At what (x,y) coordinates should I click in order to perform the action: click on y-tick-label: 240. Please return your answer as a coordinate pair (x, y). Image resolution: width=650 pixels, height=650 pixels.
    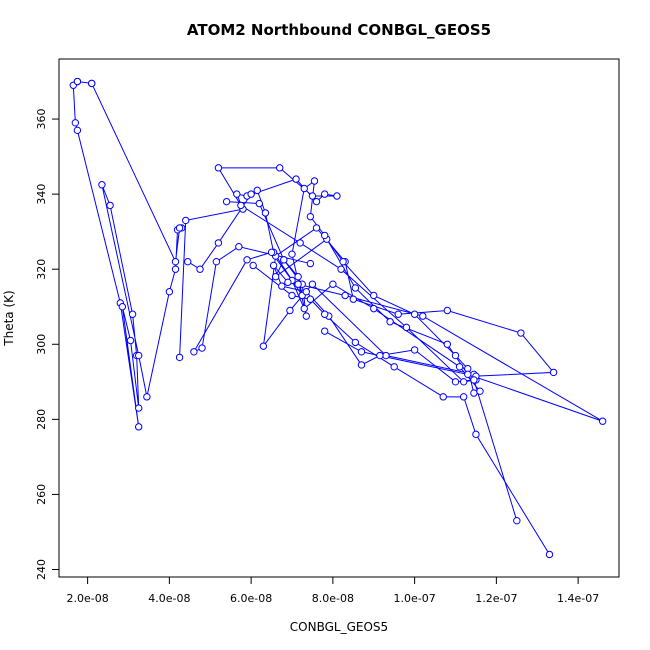
    Looking at the image, I should click on (41, 569).